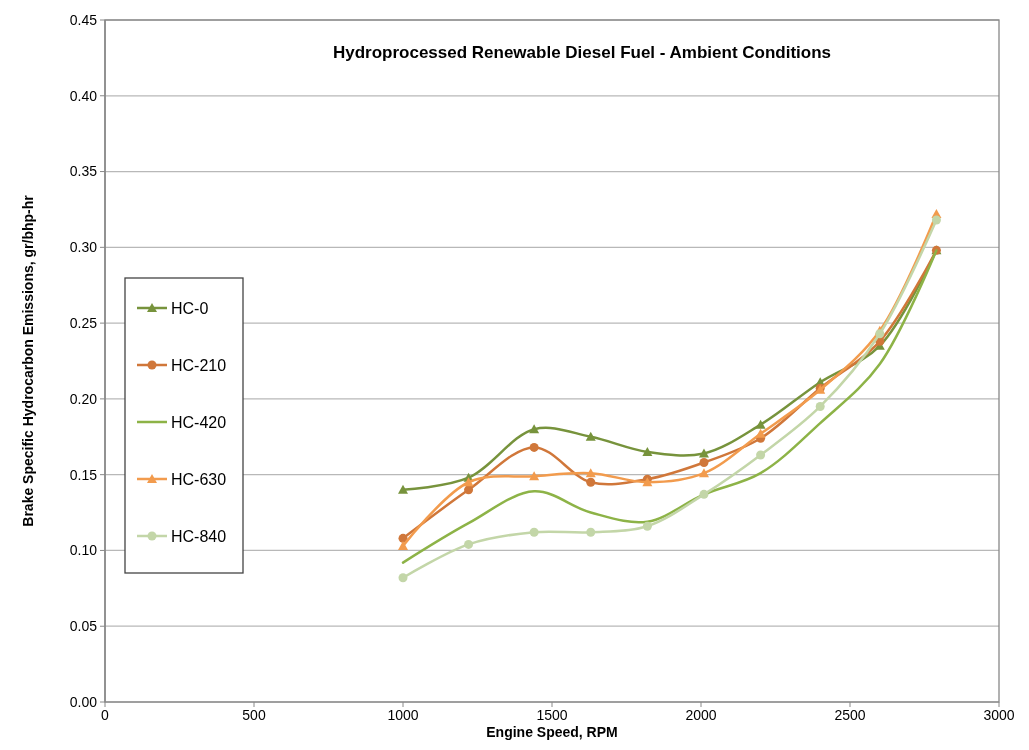  I want to click on y-tick-label: 0.35, so click(83, 171).